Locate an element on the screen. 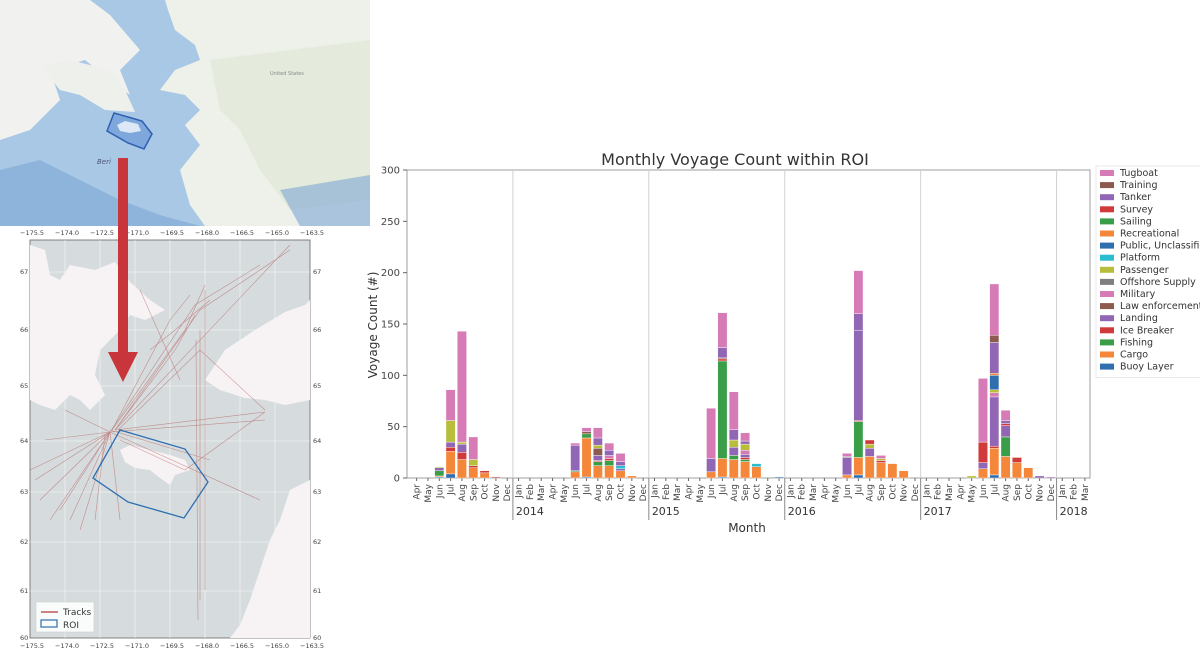 The height and width of the screenshot is (654, 1200). svg-text: −172.5 is located at coordinates (102, 646).